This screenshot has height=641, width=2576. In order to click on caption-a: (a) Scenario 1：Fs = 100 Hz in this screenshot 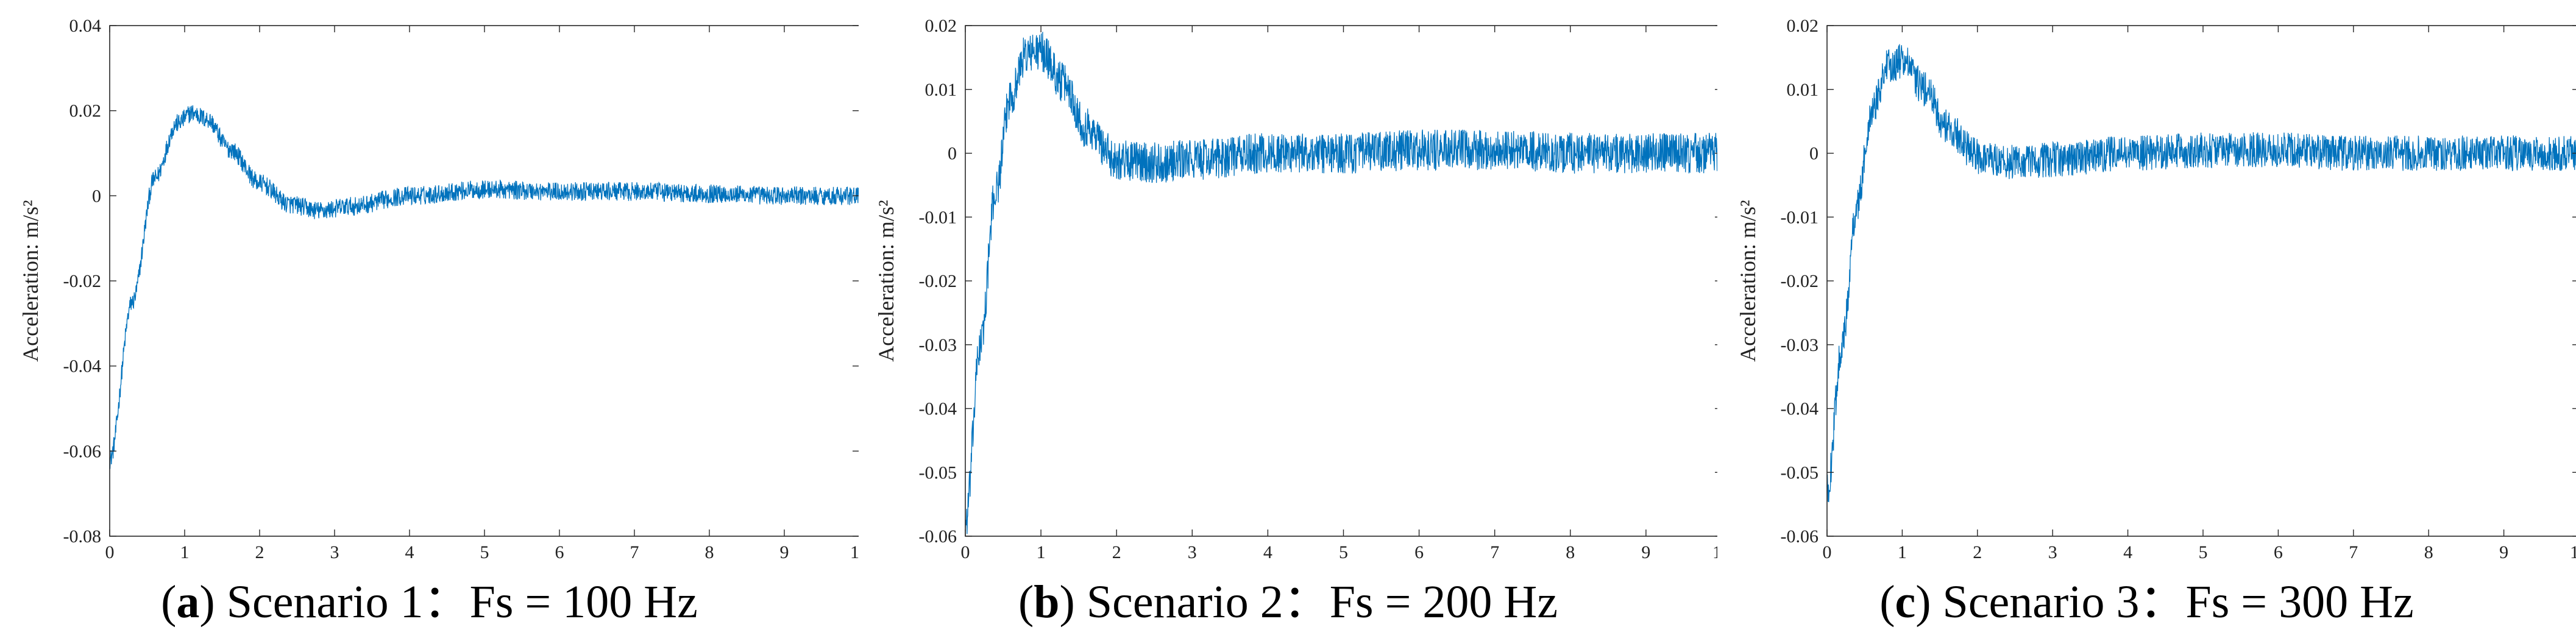, I will do `click(429, 602)`.